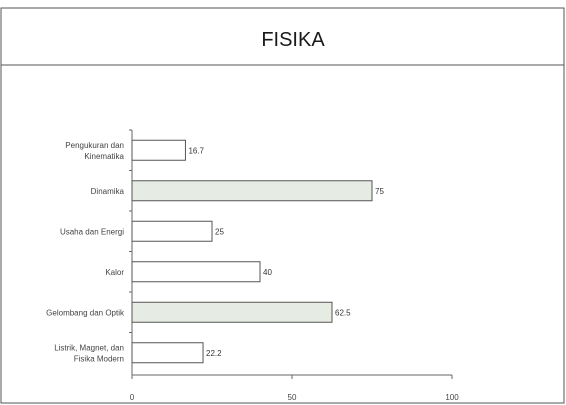  I want to click on category-label: Dinamika, so click(108, 191).